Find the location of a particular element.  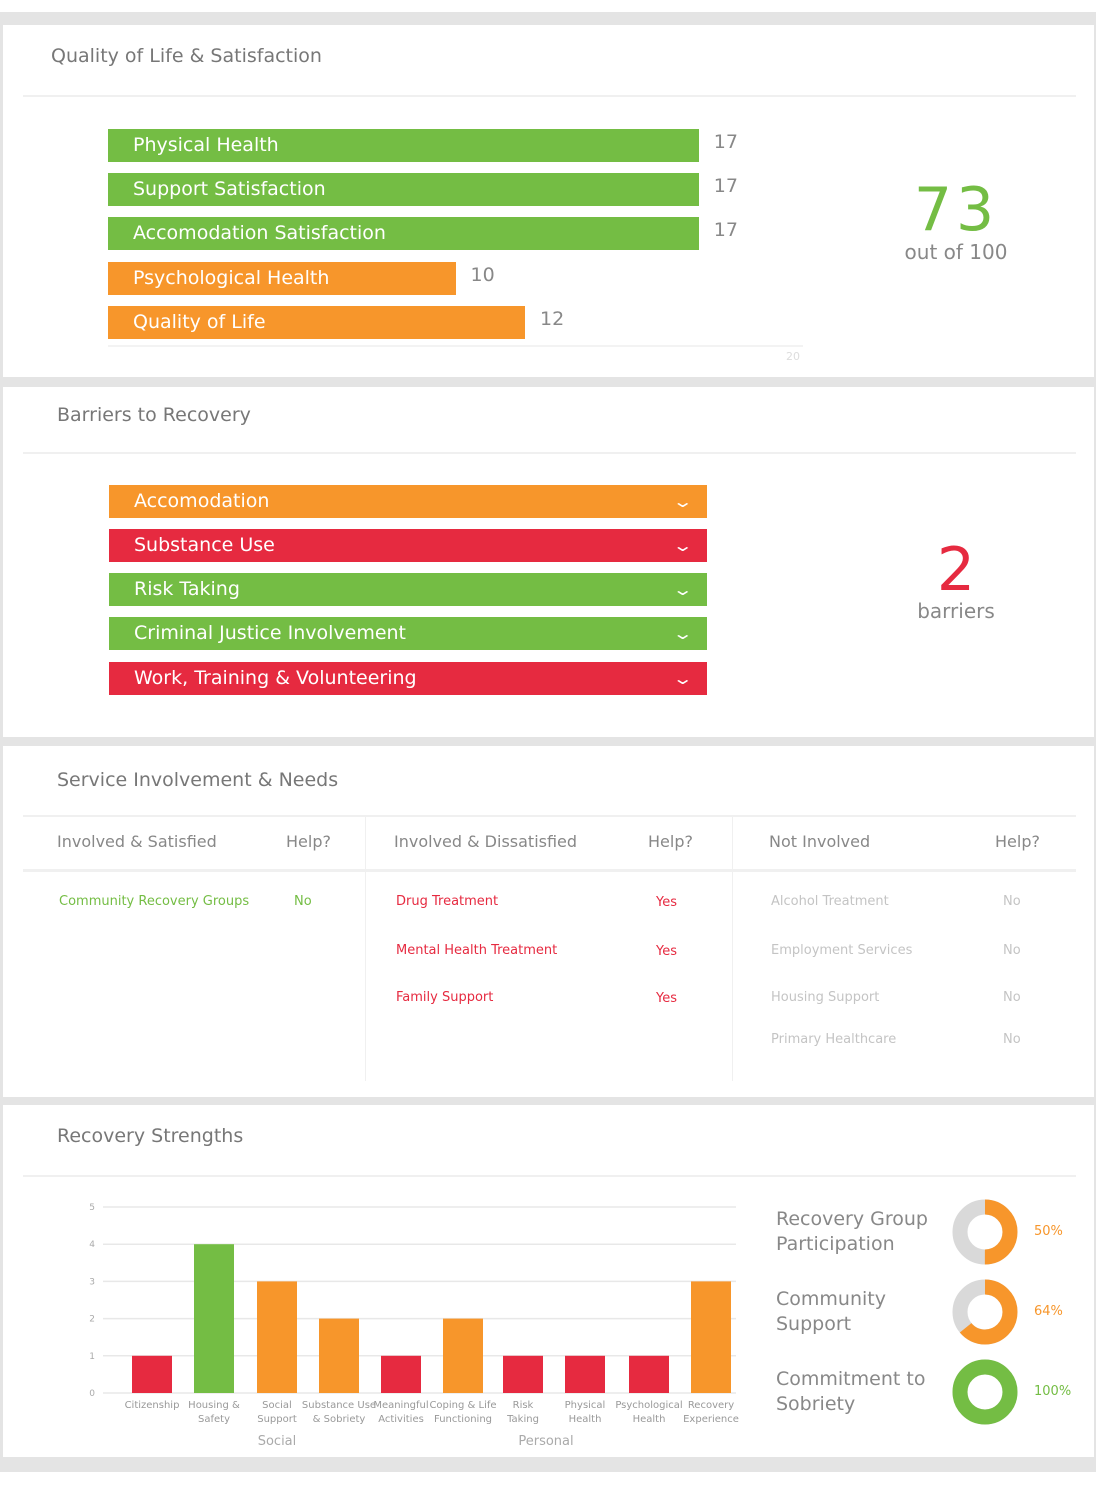

barrier-subtitle: barriers is located at coordinates (956, 611).